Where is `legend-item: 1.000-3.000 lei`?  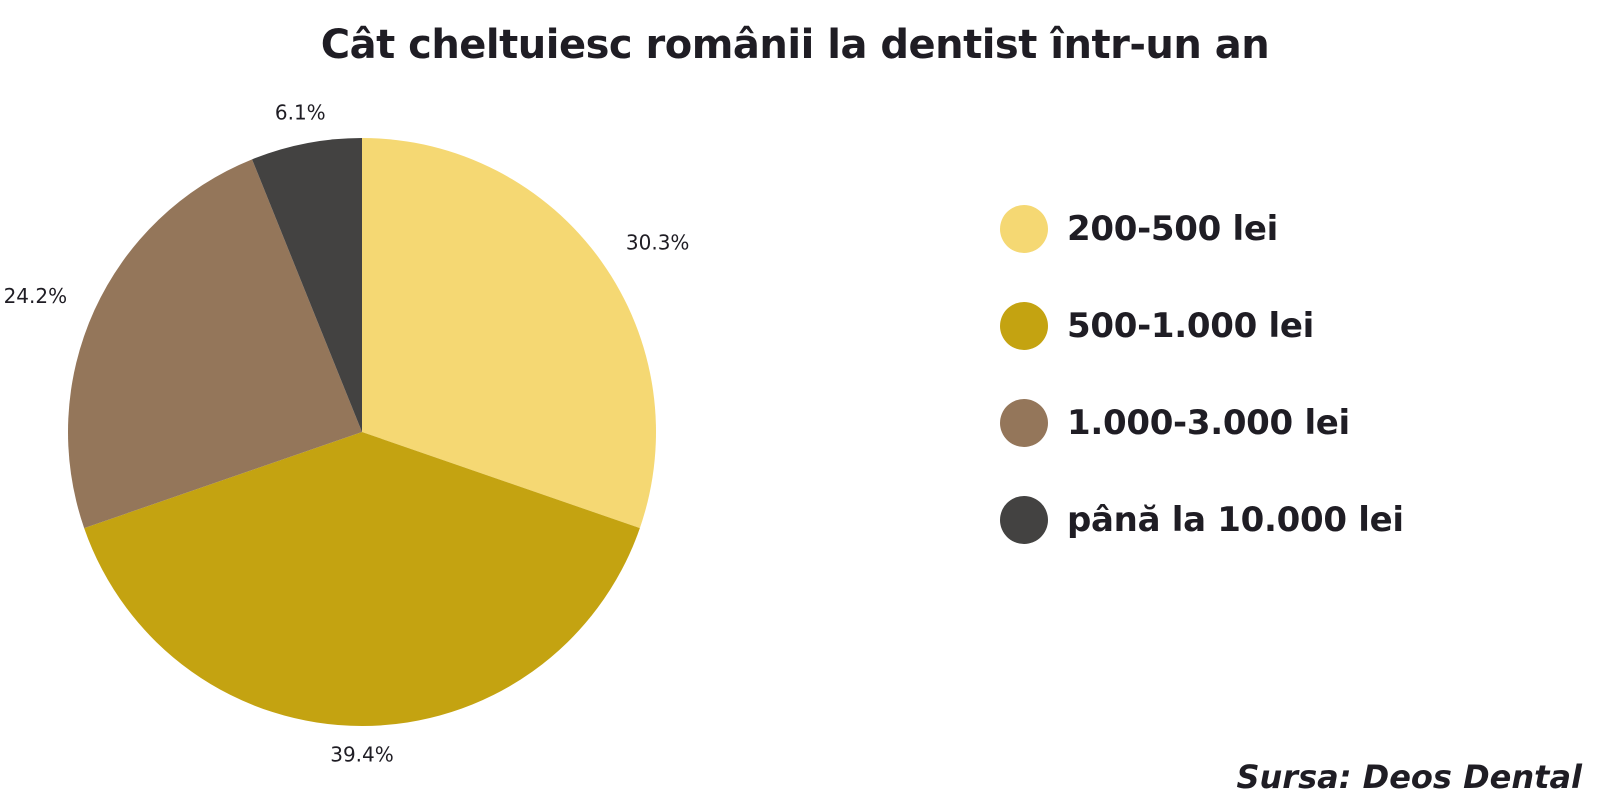
legend-item: 1.000-3.000 lei is located at coordinates (1202, 423).